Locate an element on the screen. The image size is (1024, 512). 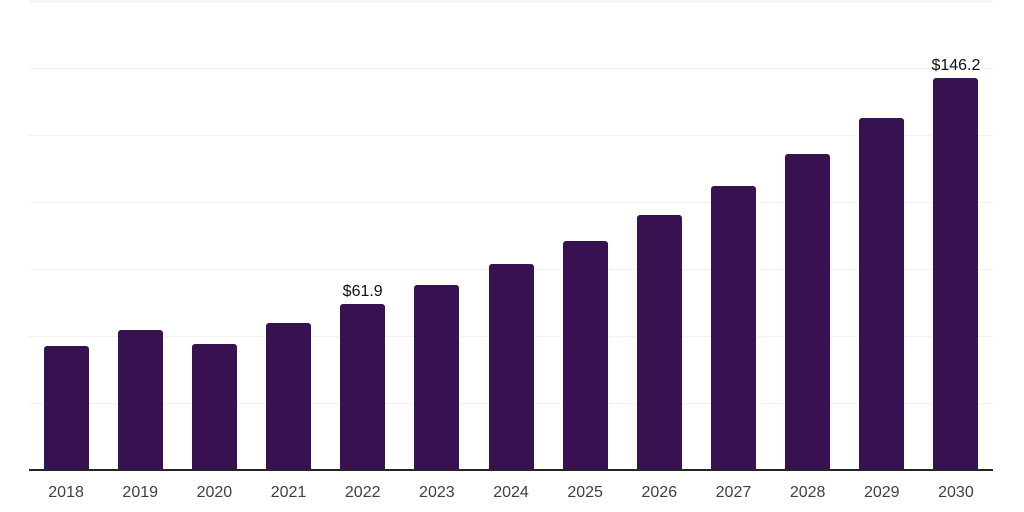
bar-2019 is located at coordinates (140, 399).